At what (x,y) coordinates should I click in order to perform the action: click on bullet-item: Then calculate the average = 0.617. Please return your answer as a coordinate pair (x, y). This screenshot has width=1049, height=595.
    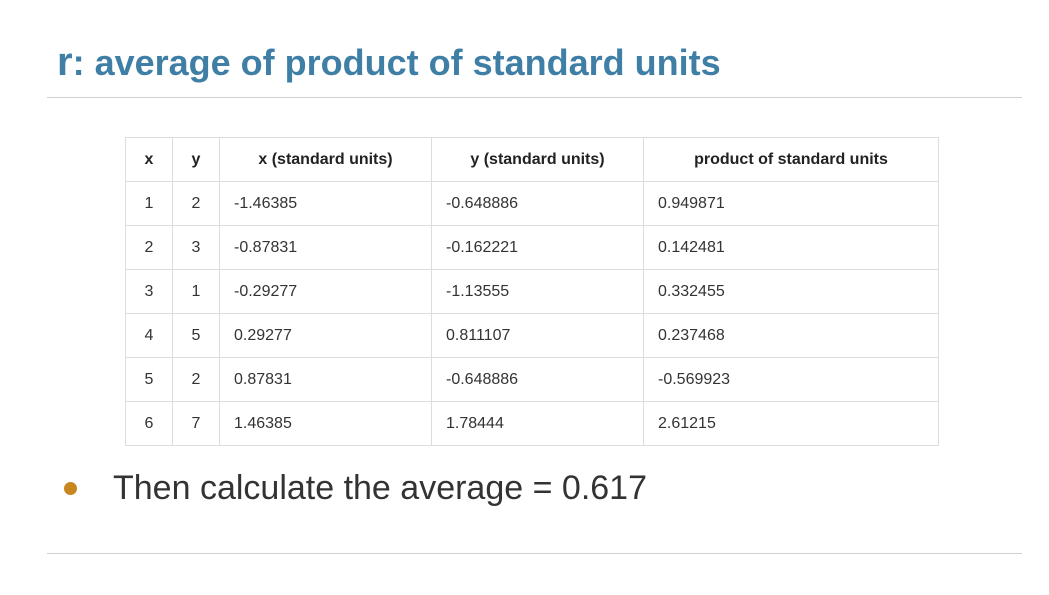
    Looking at the image, I should click on (355, 488).